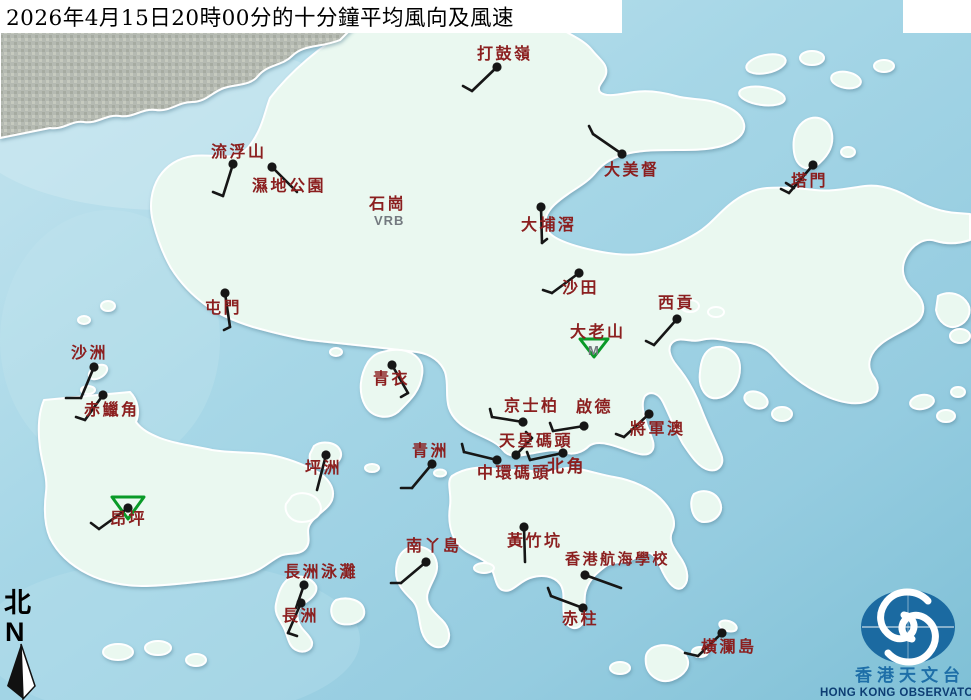  Describe the element at coordinates (895, 643) in the screenshot. I see `hko-logo: 香港天文台 HONG KONG OBSERVATORY` at that location.